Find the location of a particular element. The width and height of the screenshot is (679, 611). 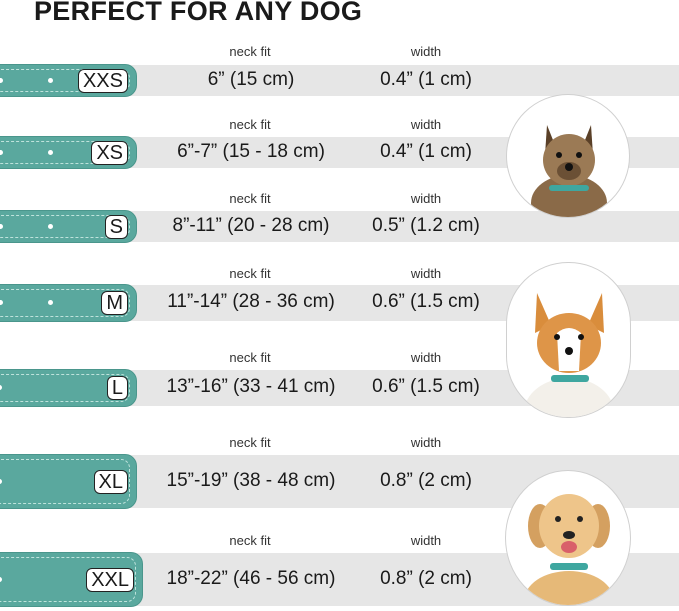

neck-fit-value: 8”-11” (20 - 28 cm) is located at coordinates (251, 225).